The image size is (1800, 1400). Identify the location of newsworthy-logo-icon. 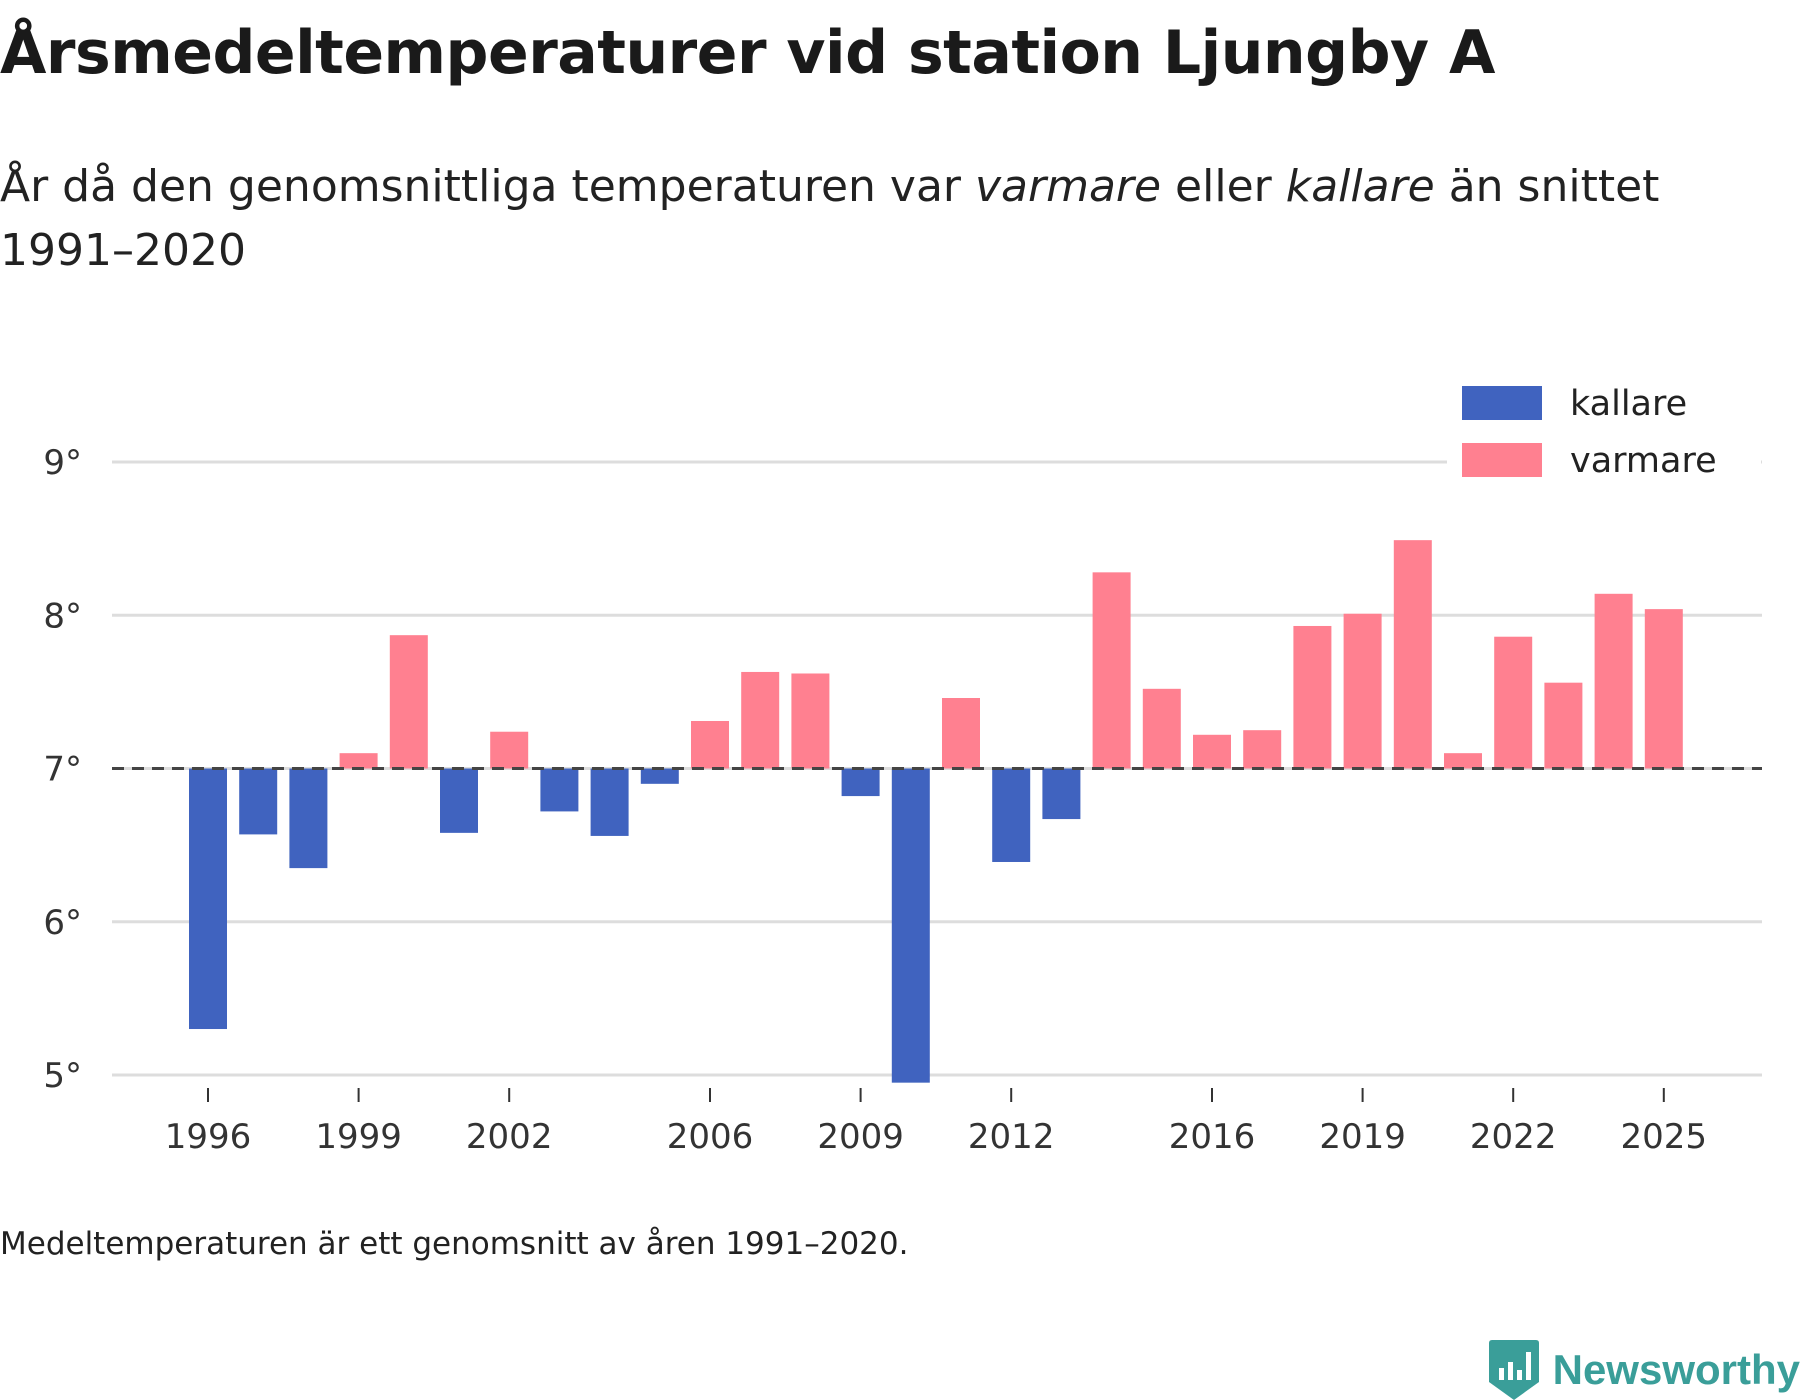
(1513, 1370).